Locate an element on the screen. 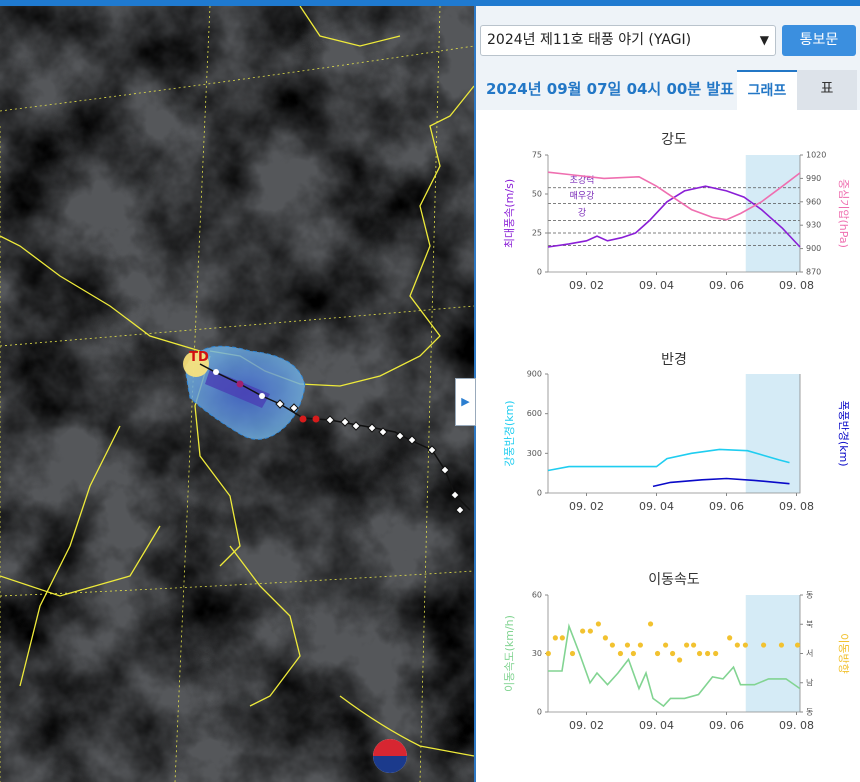 Image resolution: width=860 pixels, height=782 pixels. track-points is located at coordinates (370, 457).